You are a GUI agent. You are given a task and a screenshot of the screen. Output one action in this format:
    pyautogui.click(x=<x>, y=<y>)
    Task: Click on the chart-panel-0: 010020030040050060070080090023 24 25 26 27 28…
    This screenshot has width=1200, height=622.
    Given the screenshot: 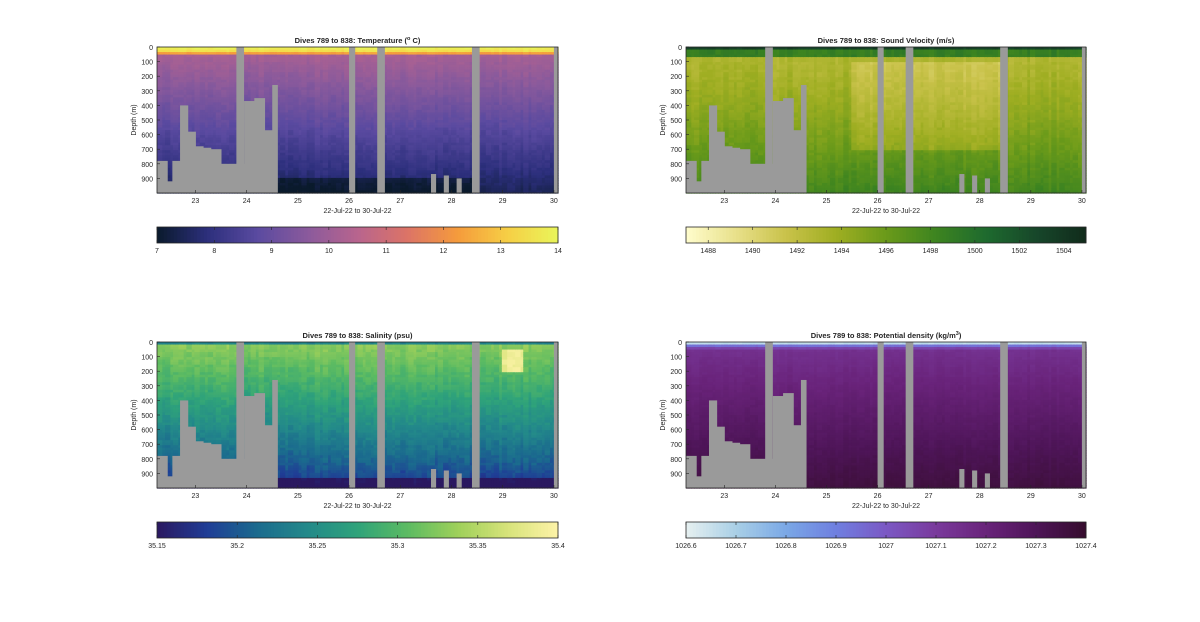 What is the action you would take?
    pyautogui.click(x=346, y=145)
    